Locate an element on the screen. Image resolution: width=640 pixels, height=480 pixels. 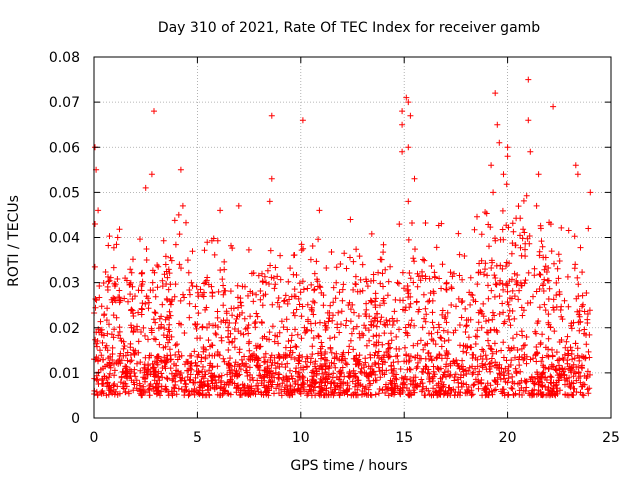
y-tick-label: 0.07 is located at coordinates (64, 103).